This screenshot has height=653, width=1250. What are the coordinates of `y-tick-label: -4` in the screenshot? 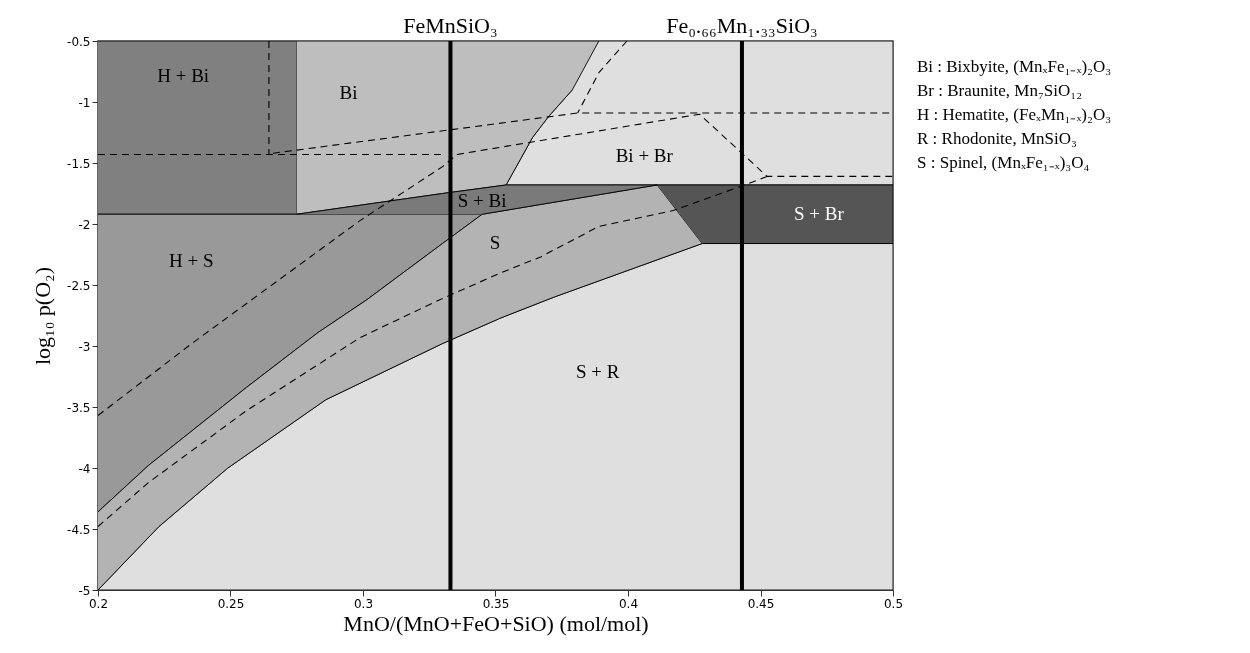 It's located at (84, 468).